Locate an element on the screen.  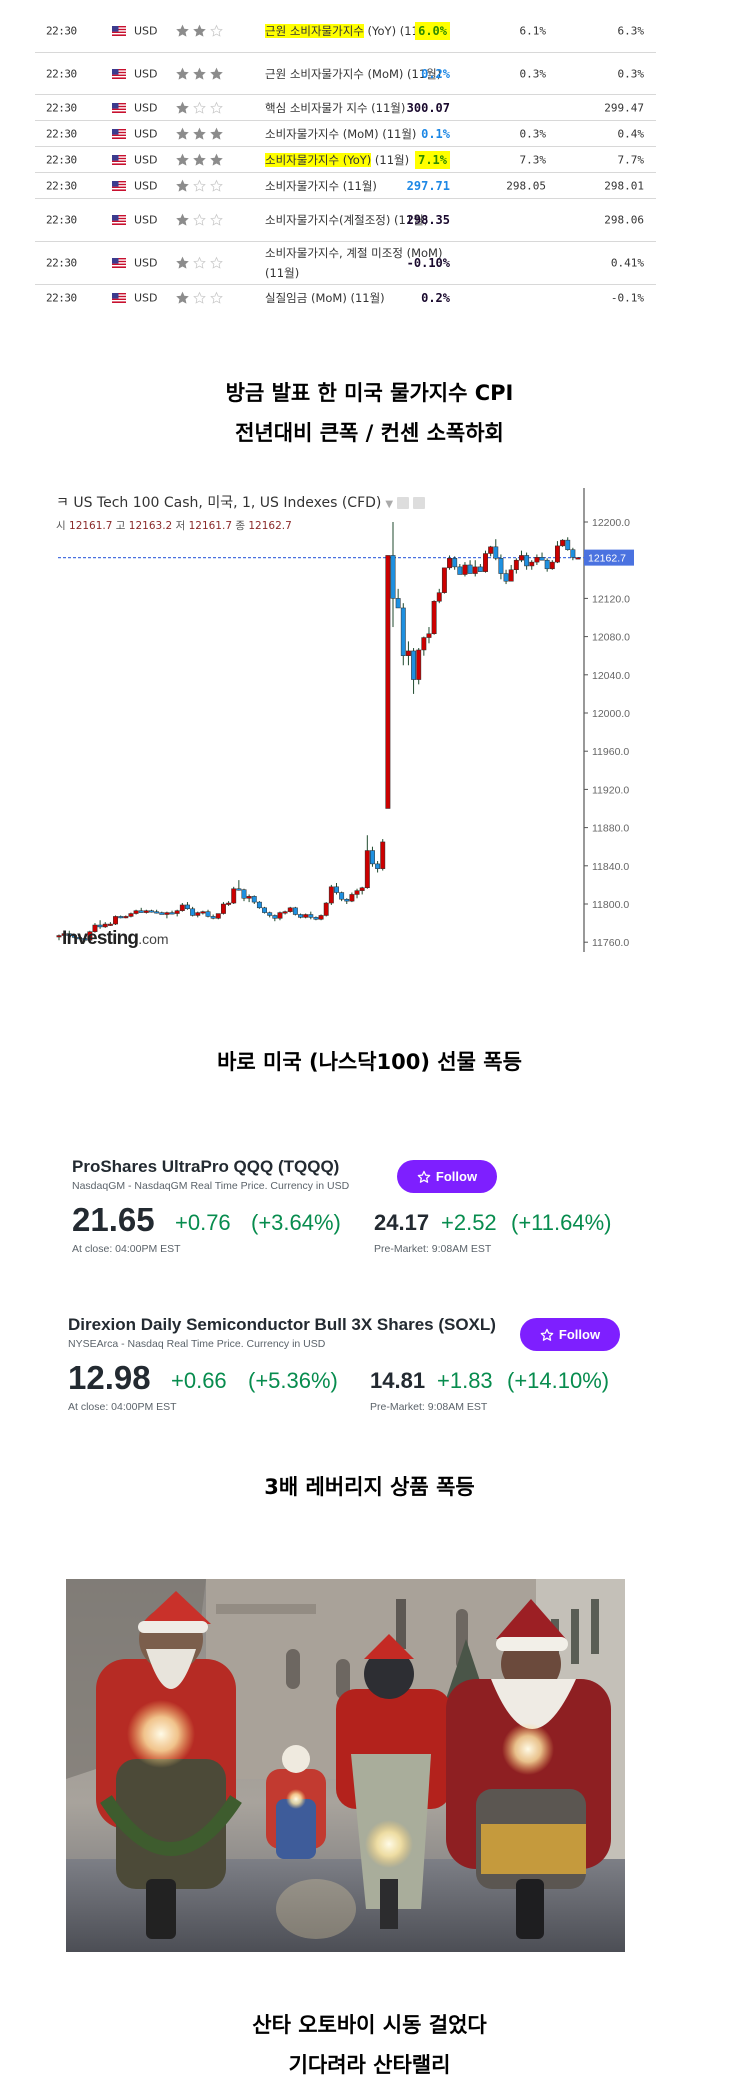
event-name: 소비자물가지수 (MoM) (11월) is located at coordinates (357, 134).